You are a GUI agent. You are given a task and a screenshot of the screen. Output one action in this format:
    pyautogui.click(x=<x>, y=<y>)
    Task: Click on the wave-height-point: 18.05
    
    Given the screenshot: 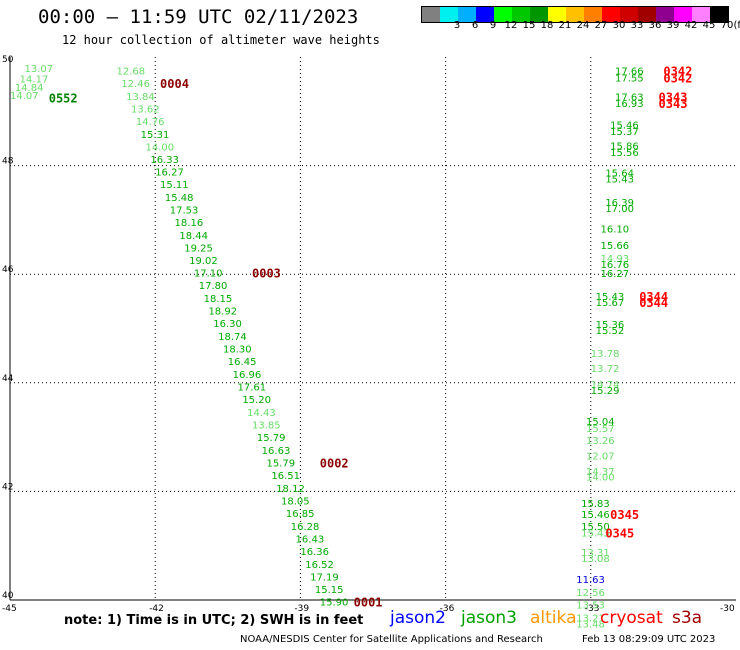 What is the action you would take?
    pyautogui.click(x=295, y=502)
    